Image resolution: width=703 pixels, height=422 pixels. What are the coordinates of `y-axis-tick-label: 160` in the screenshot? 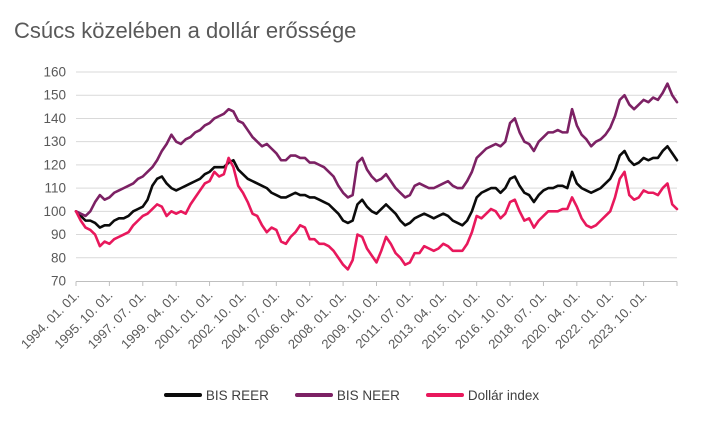 It's located at (54, 72).